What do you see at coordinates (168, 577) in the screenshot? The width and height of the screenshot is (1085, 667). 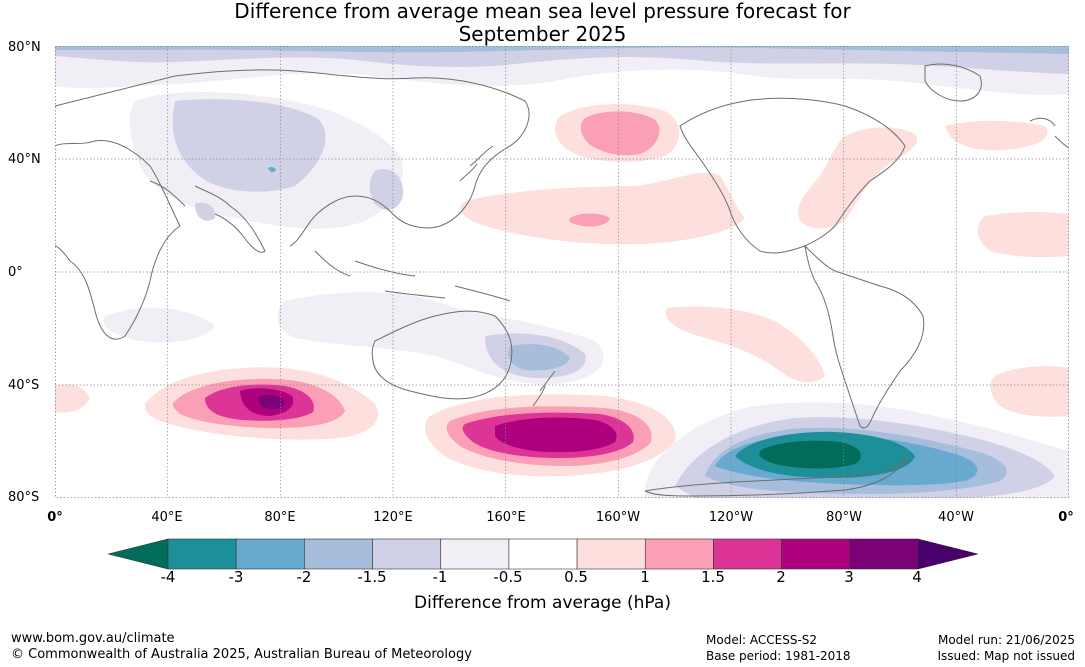 I see `colorbar-tick: -4` at bounding box center [168, 577].